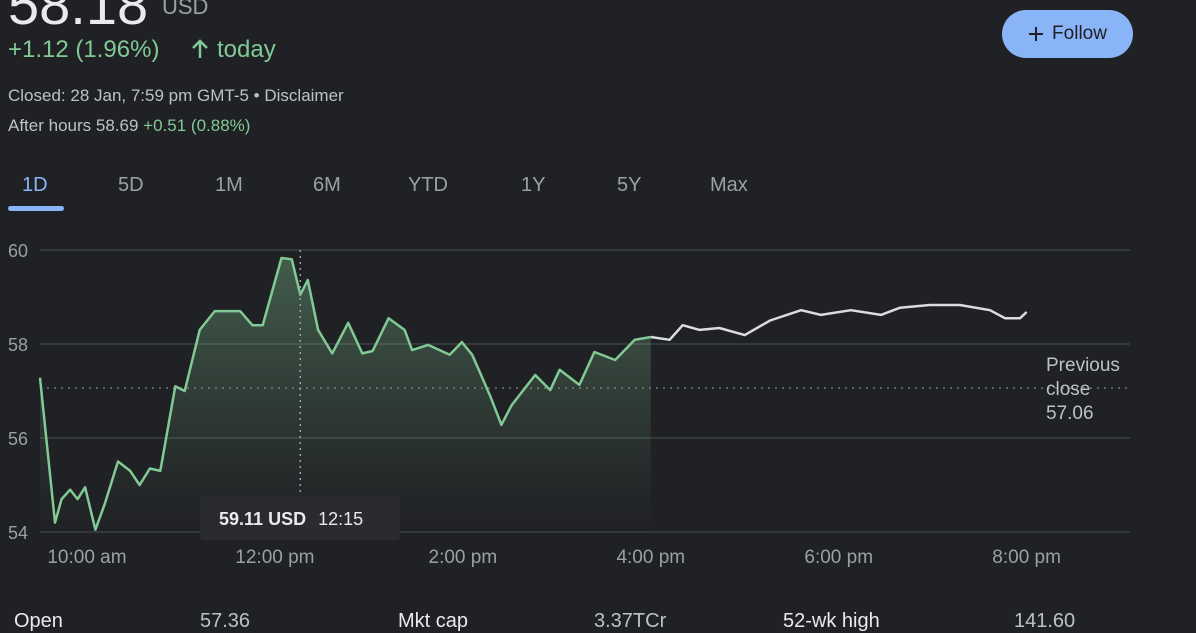  What do you see at coordinates (50, 125) in the screenshot?
I see `after-hours-label: After hours` at bounding box center [50, 125].